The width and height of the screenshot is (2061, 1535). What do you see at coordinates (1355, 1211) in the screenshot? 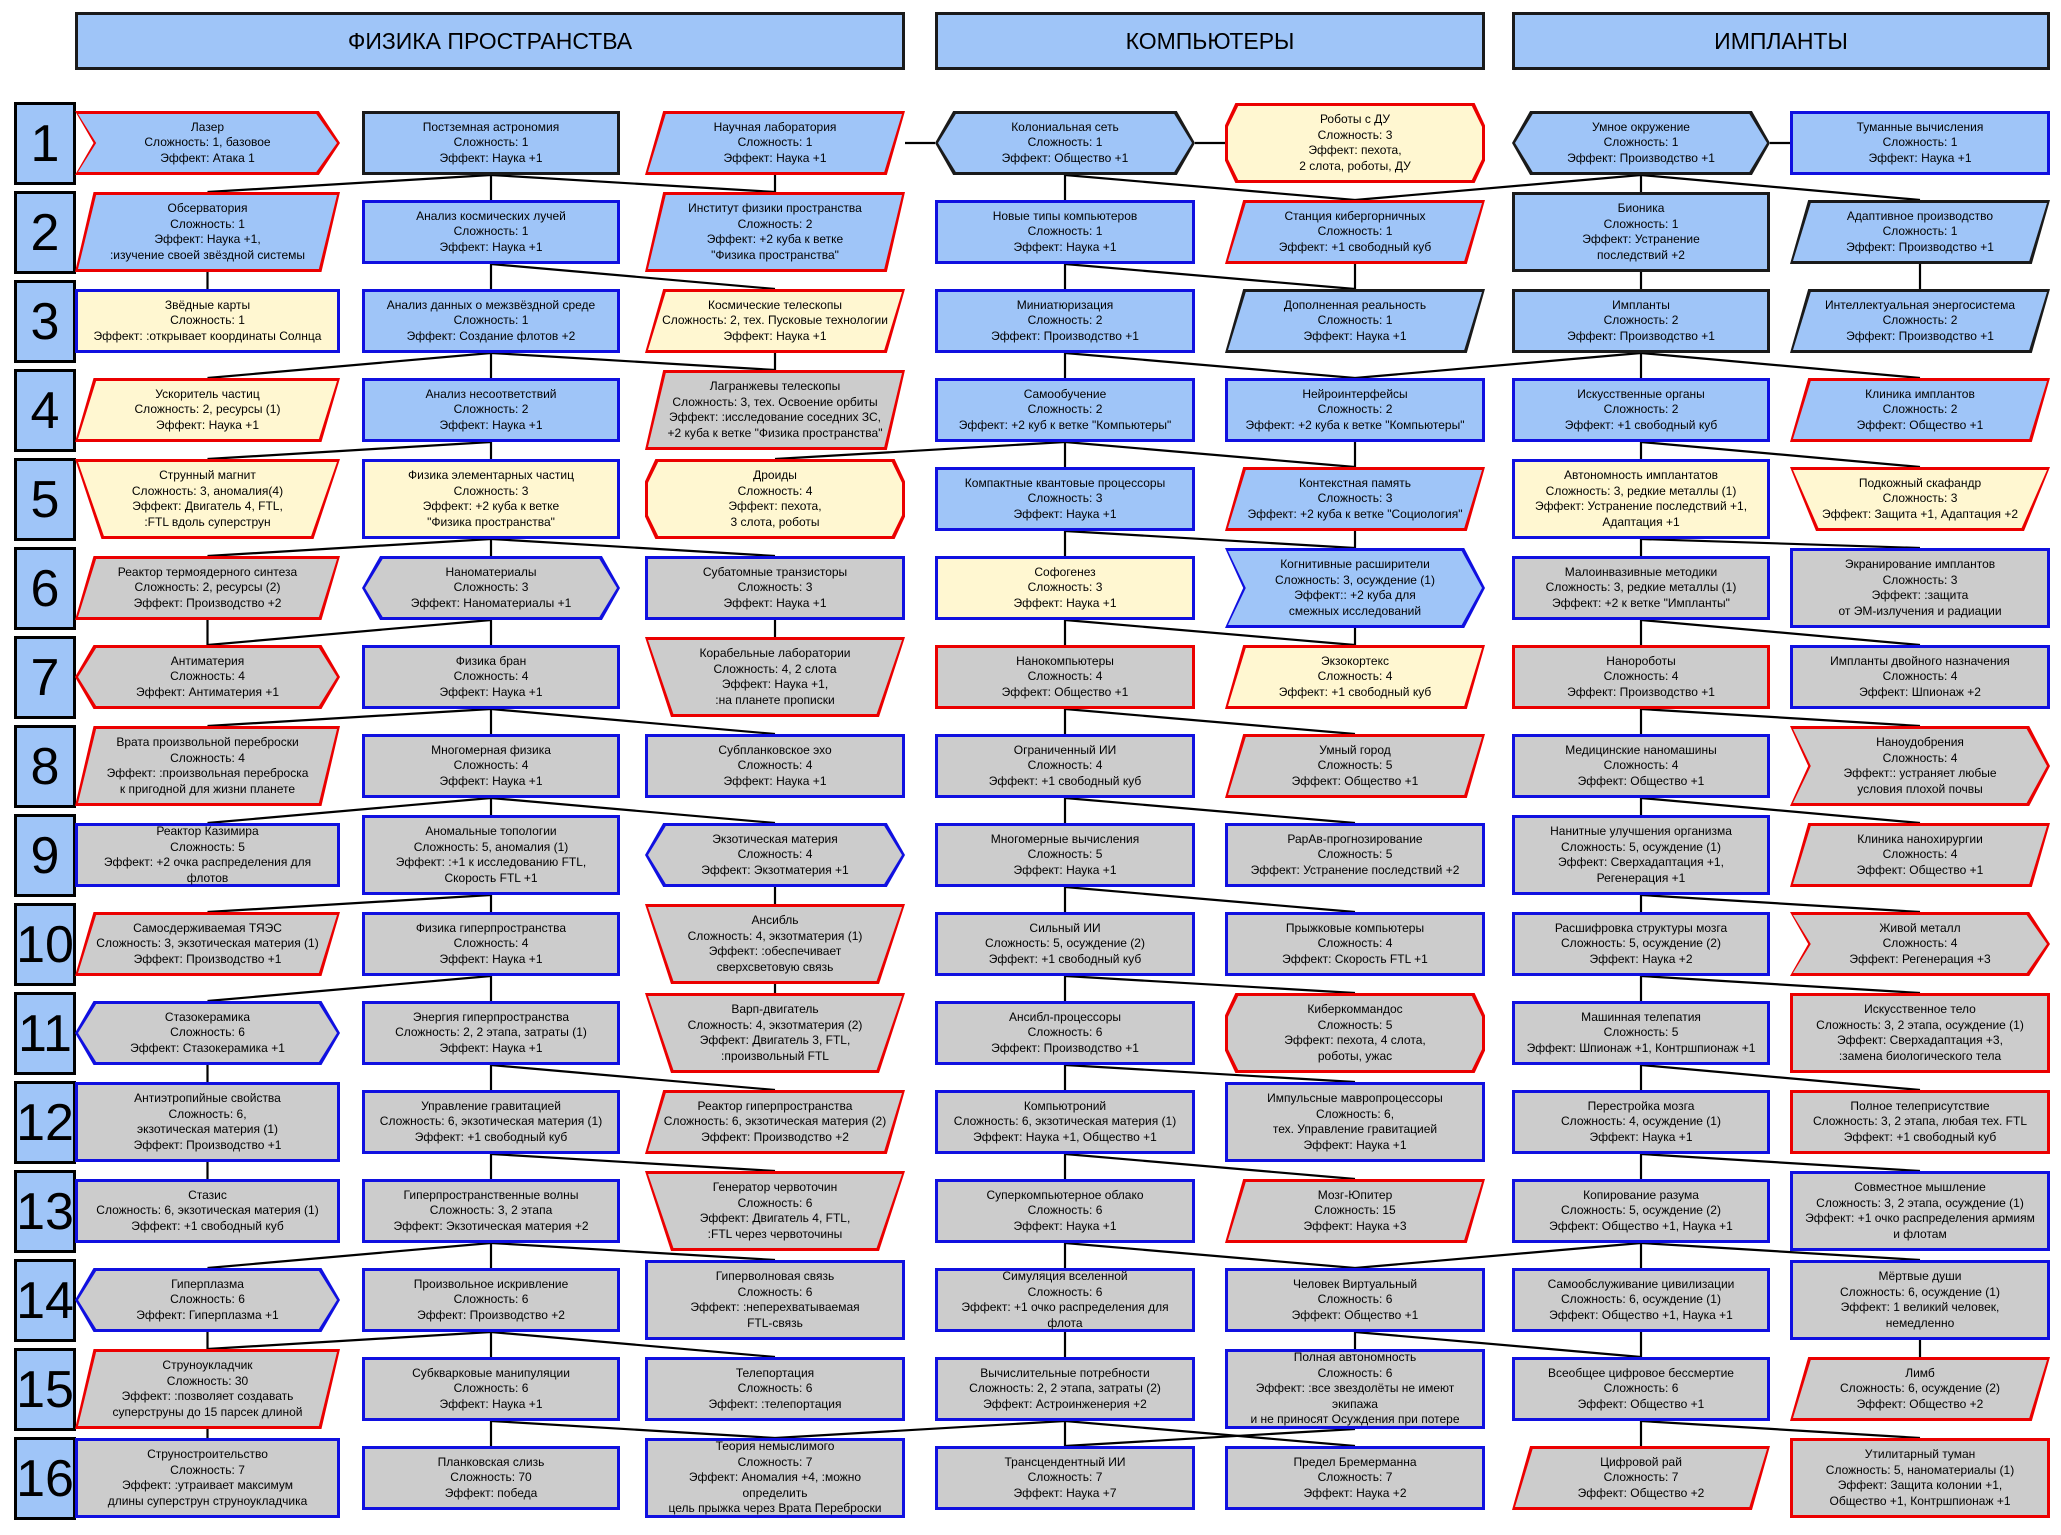
I see `tech-node-r13c5: Мозг-Юпитер Сложность: 15 Эффект: Наука +3` at bounding box center [1355, 1211].